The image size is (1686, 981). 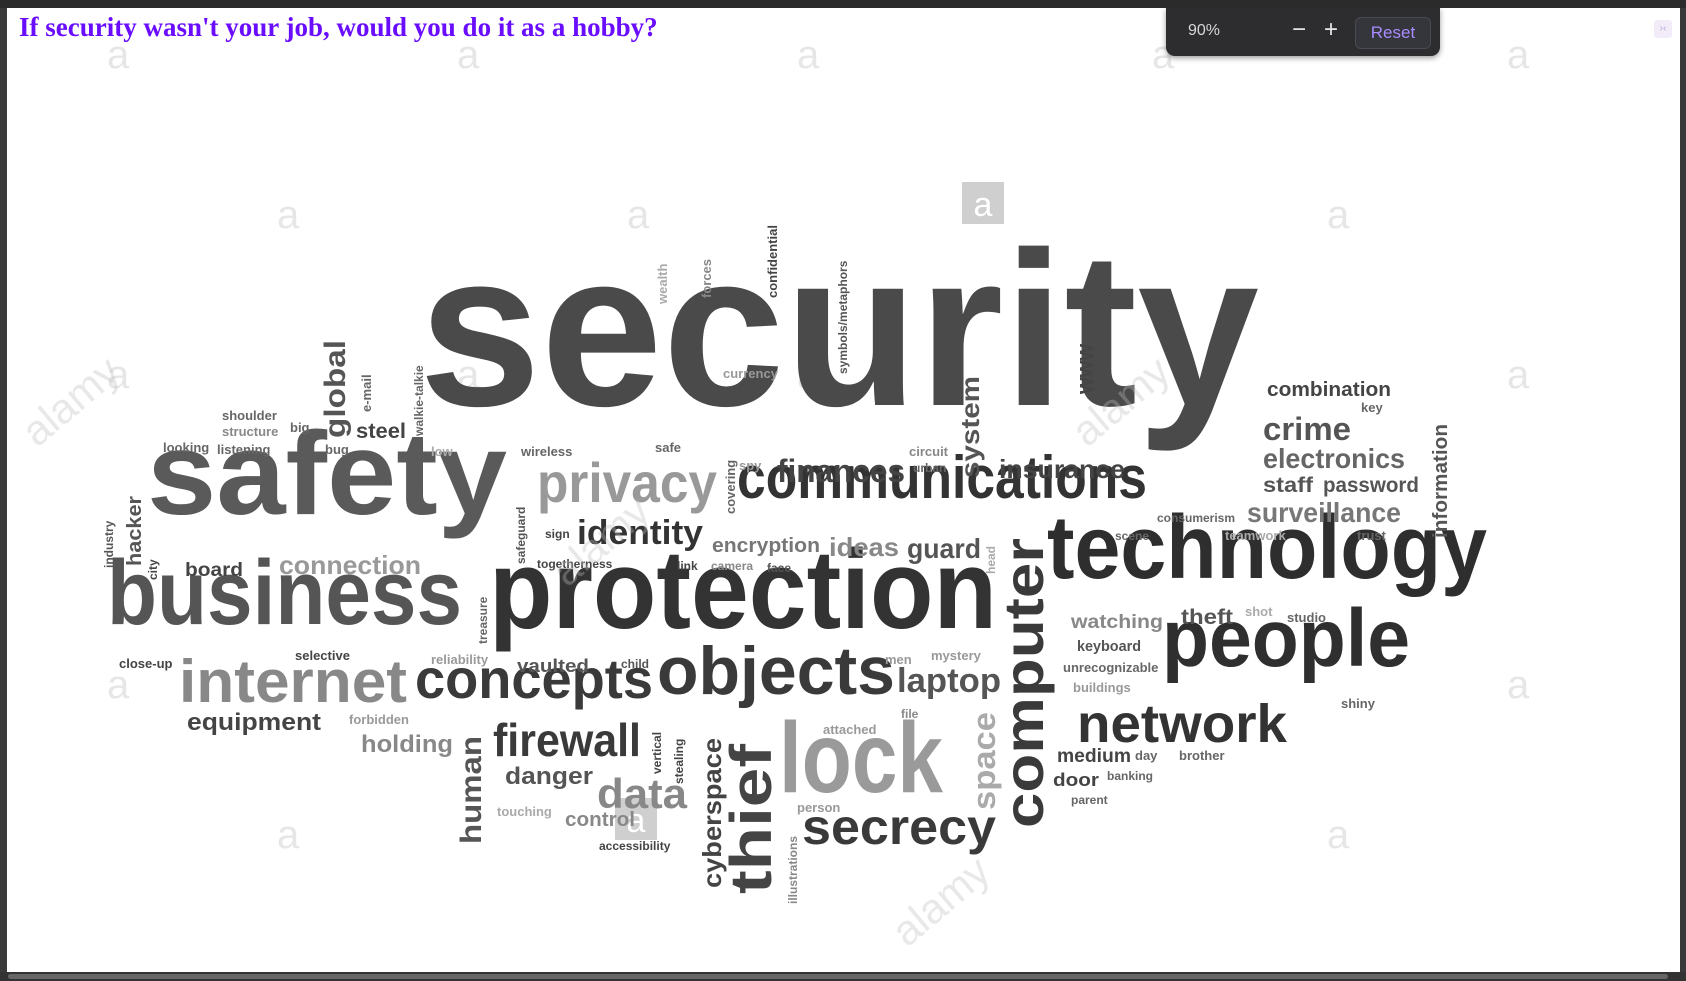 I want to click on word-consumerism: consumerism, so click(x=1196, y=518).